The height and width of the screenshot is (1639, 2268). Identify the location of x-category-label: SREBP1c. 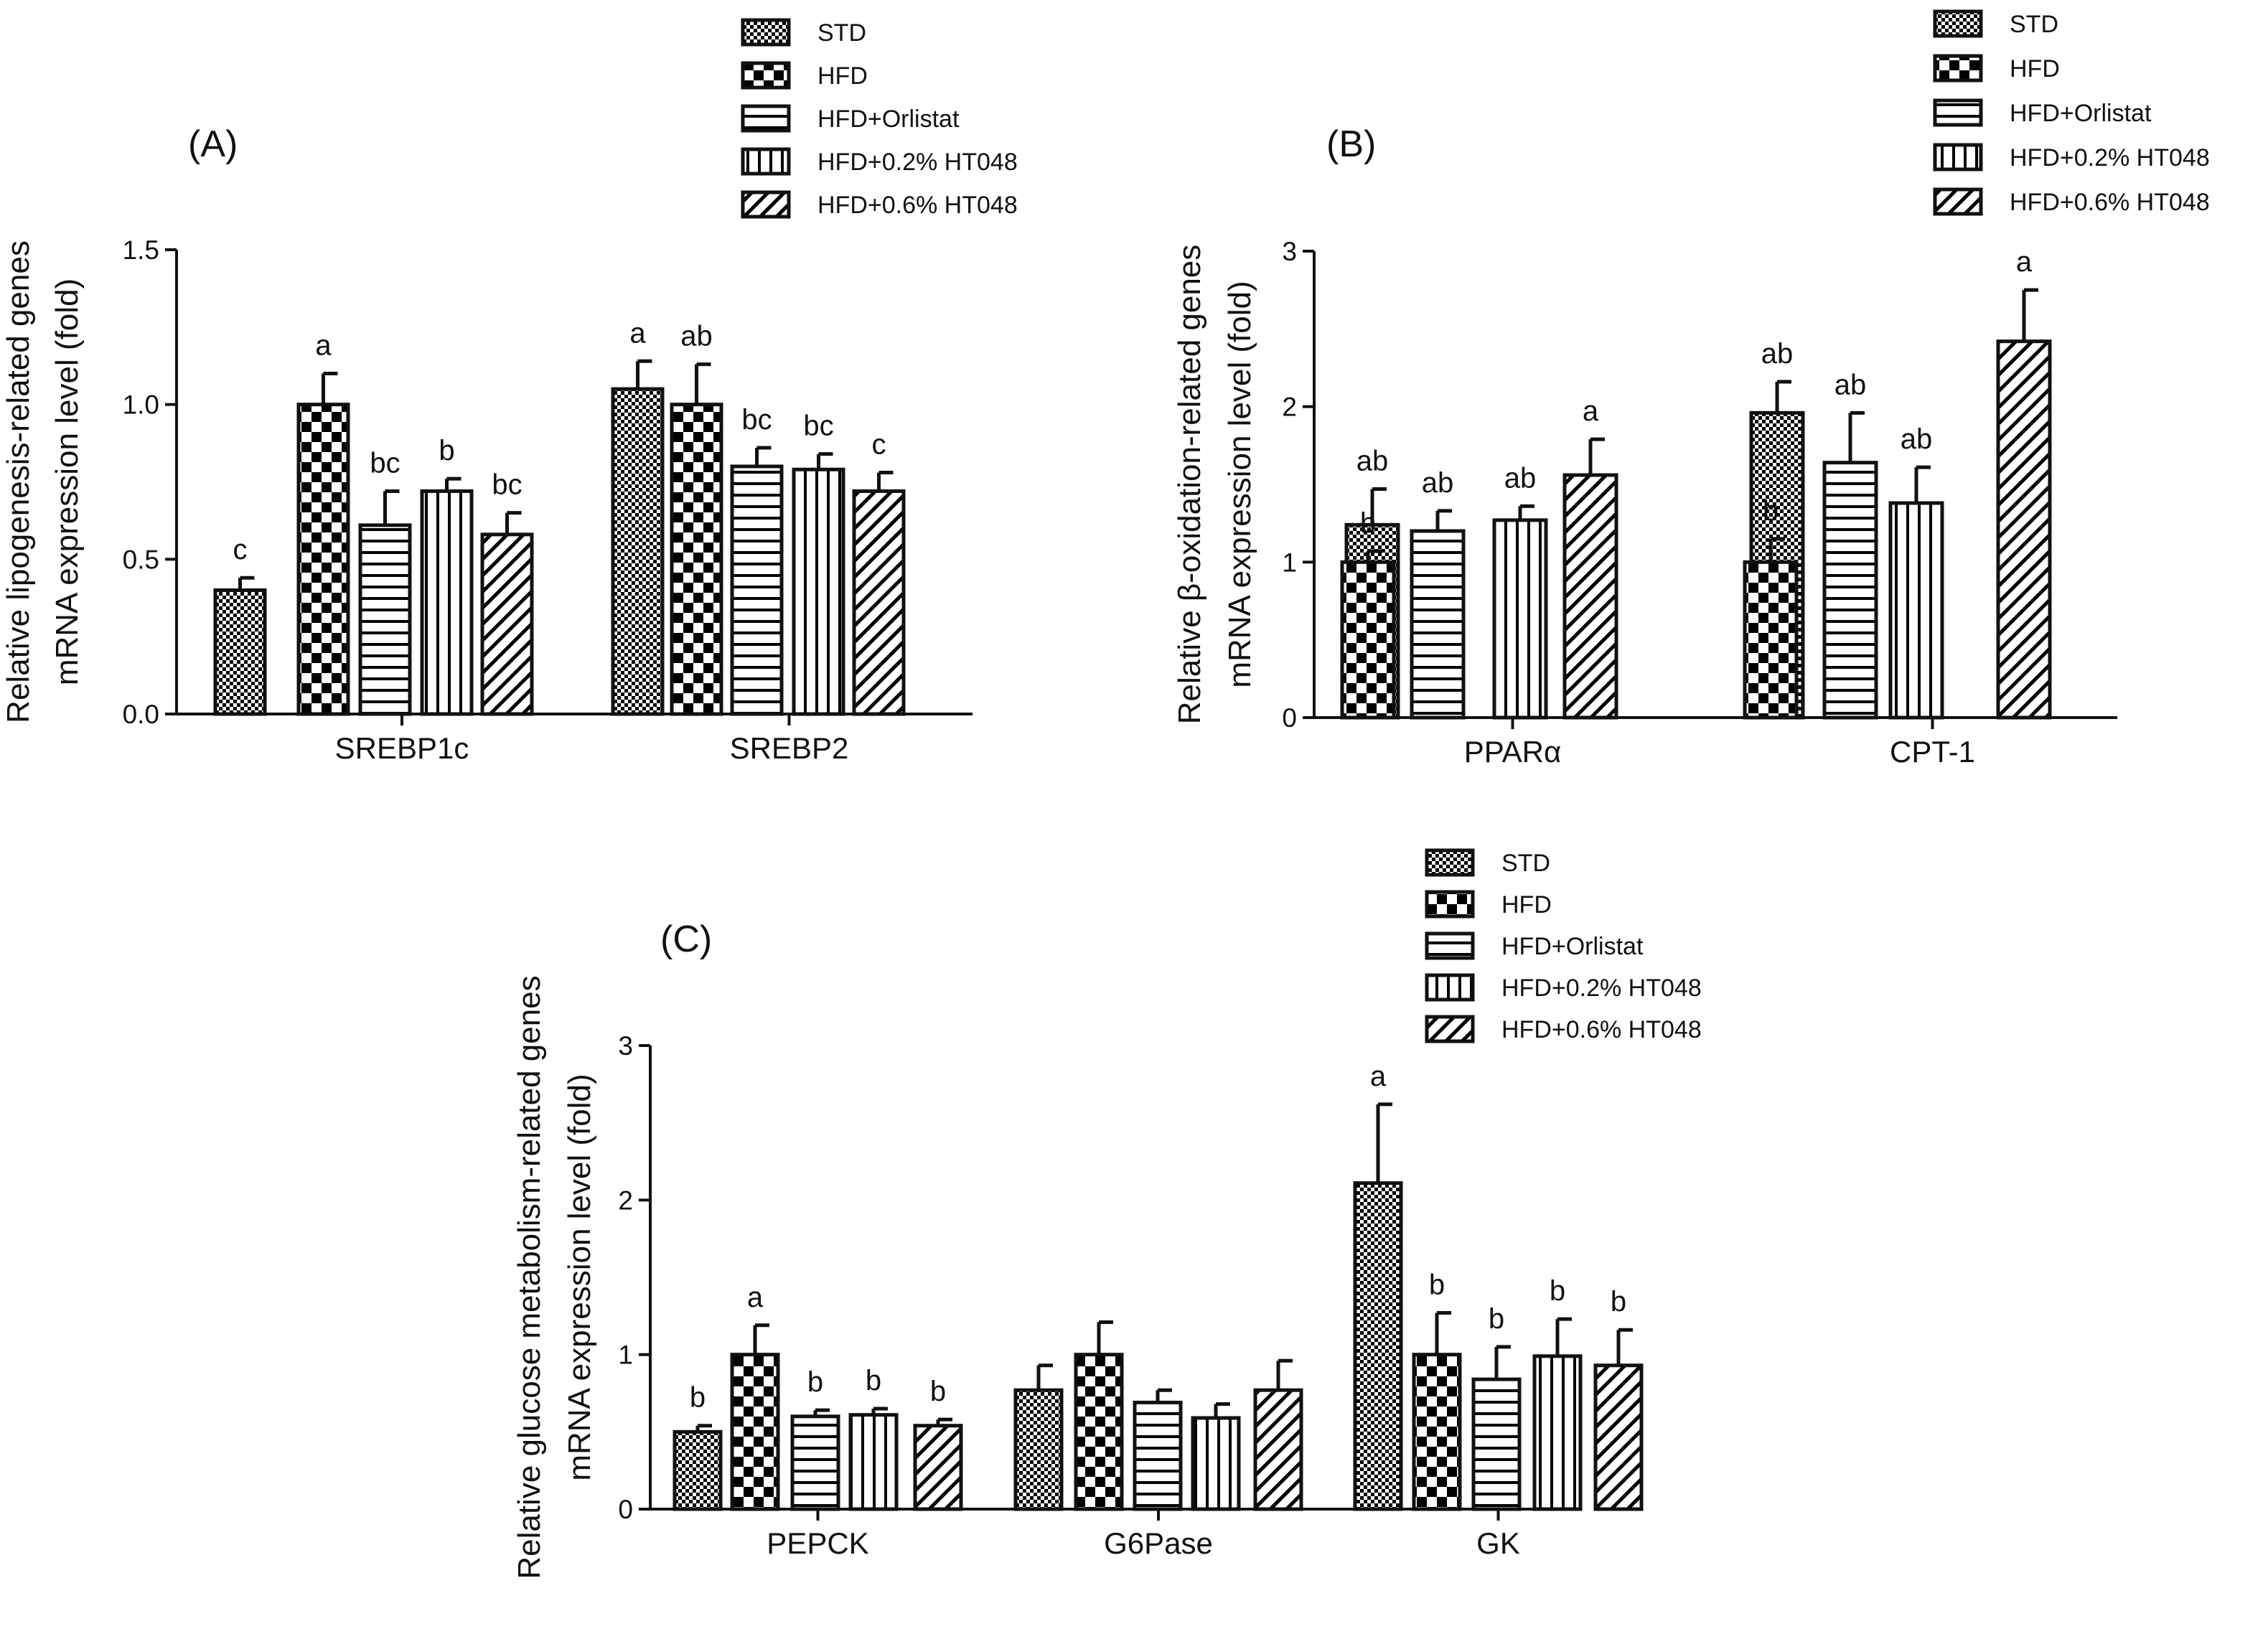
(402, 748).